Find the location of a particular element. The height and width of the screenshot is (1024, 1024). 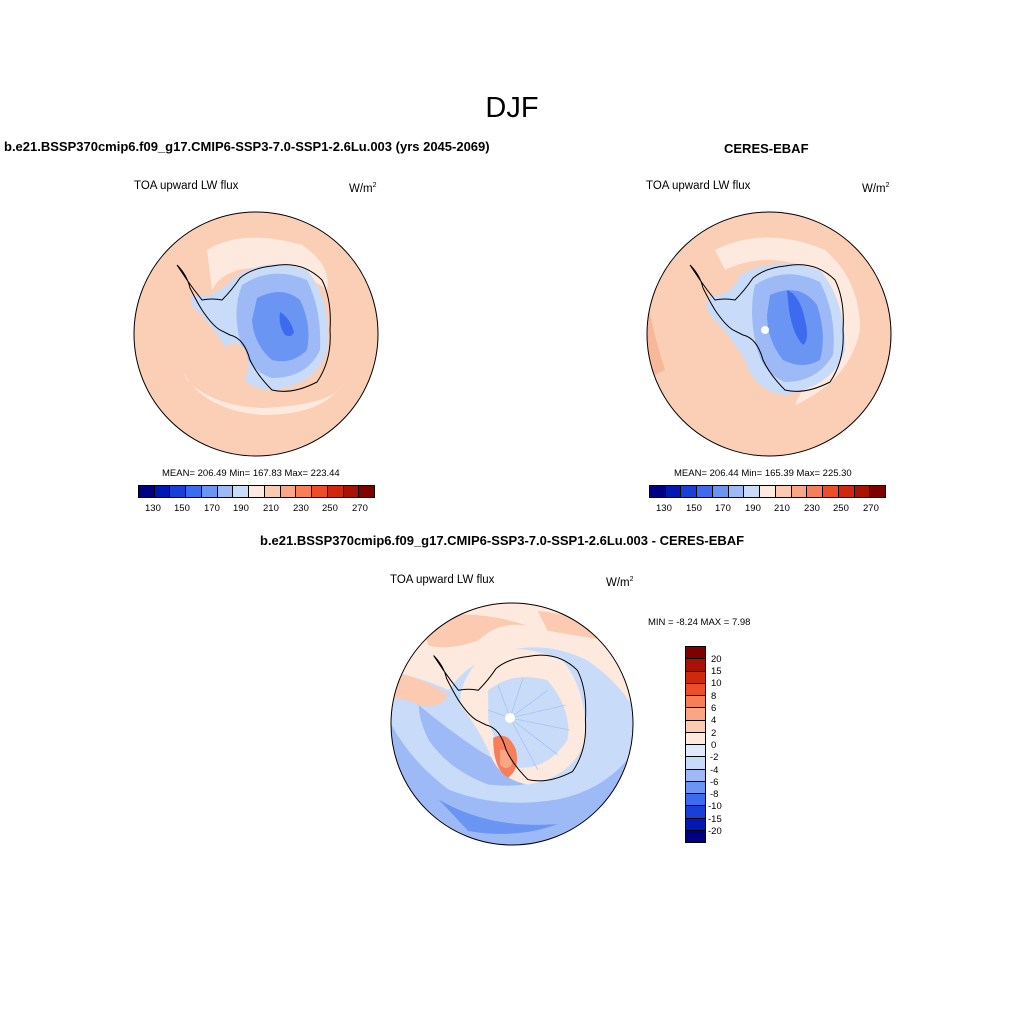

diff-tick-15: 15 is located at coordinates (716, 671).